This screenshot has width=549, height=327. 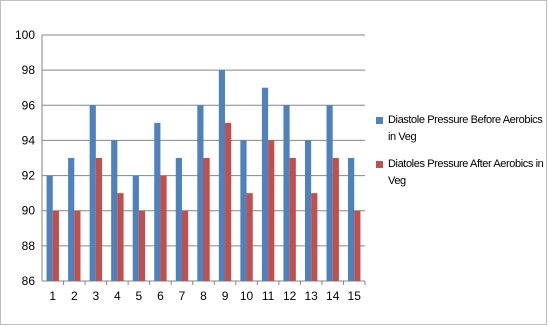 I want to click on legend-swatch-after, so click(x=379, y=164).